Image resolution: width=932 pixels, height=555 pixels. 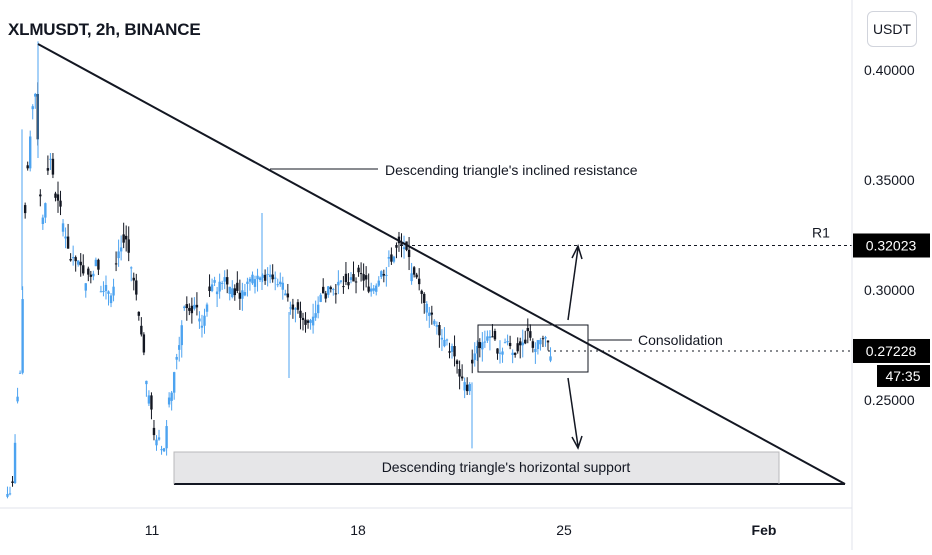 What do you see at coordinates (358, 530) in the screenshot?
I see `x-tick-label: 18` at bounding box center [358, 530].